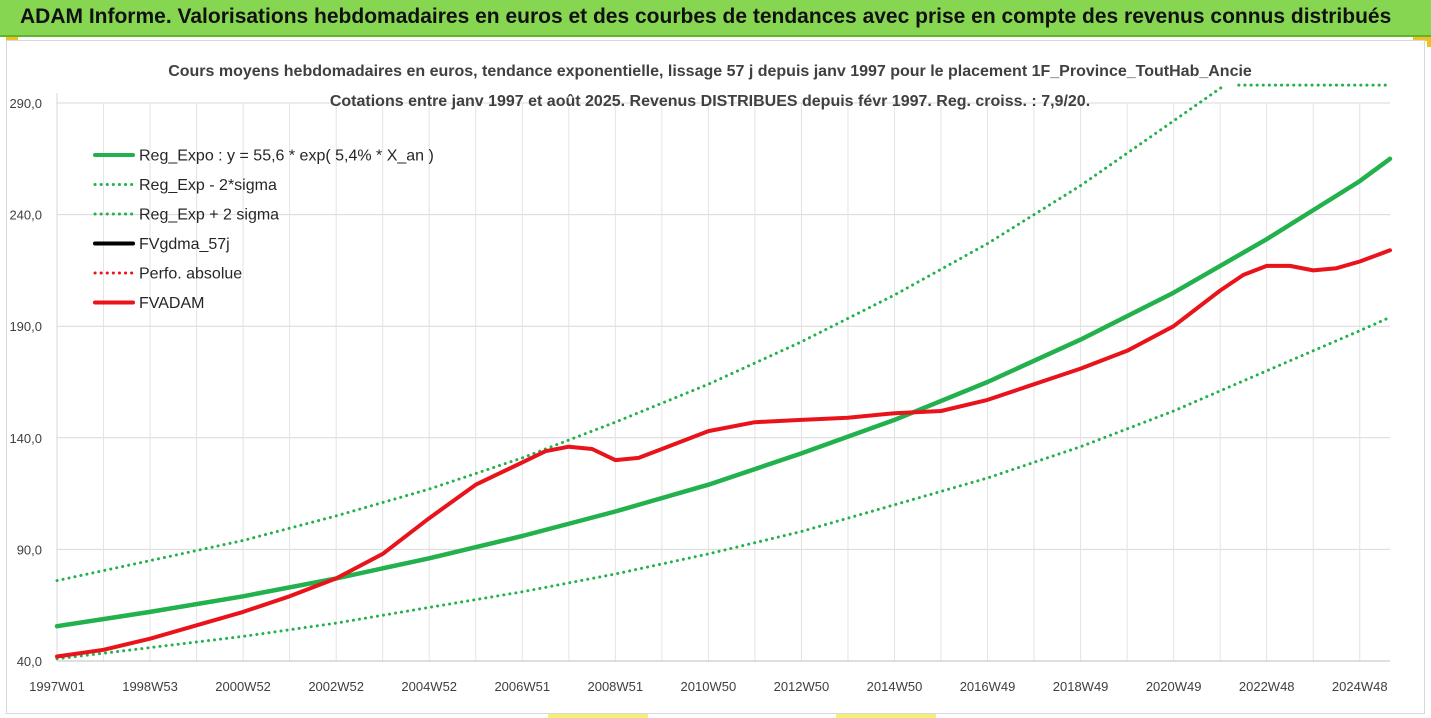  Describe the element at coordinates (1267, 686) in the screenshot. I see `x-tick-label: 2022W48` at that location.